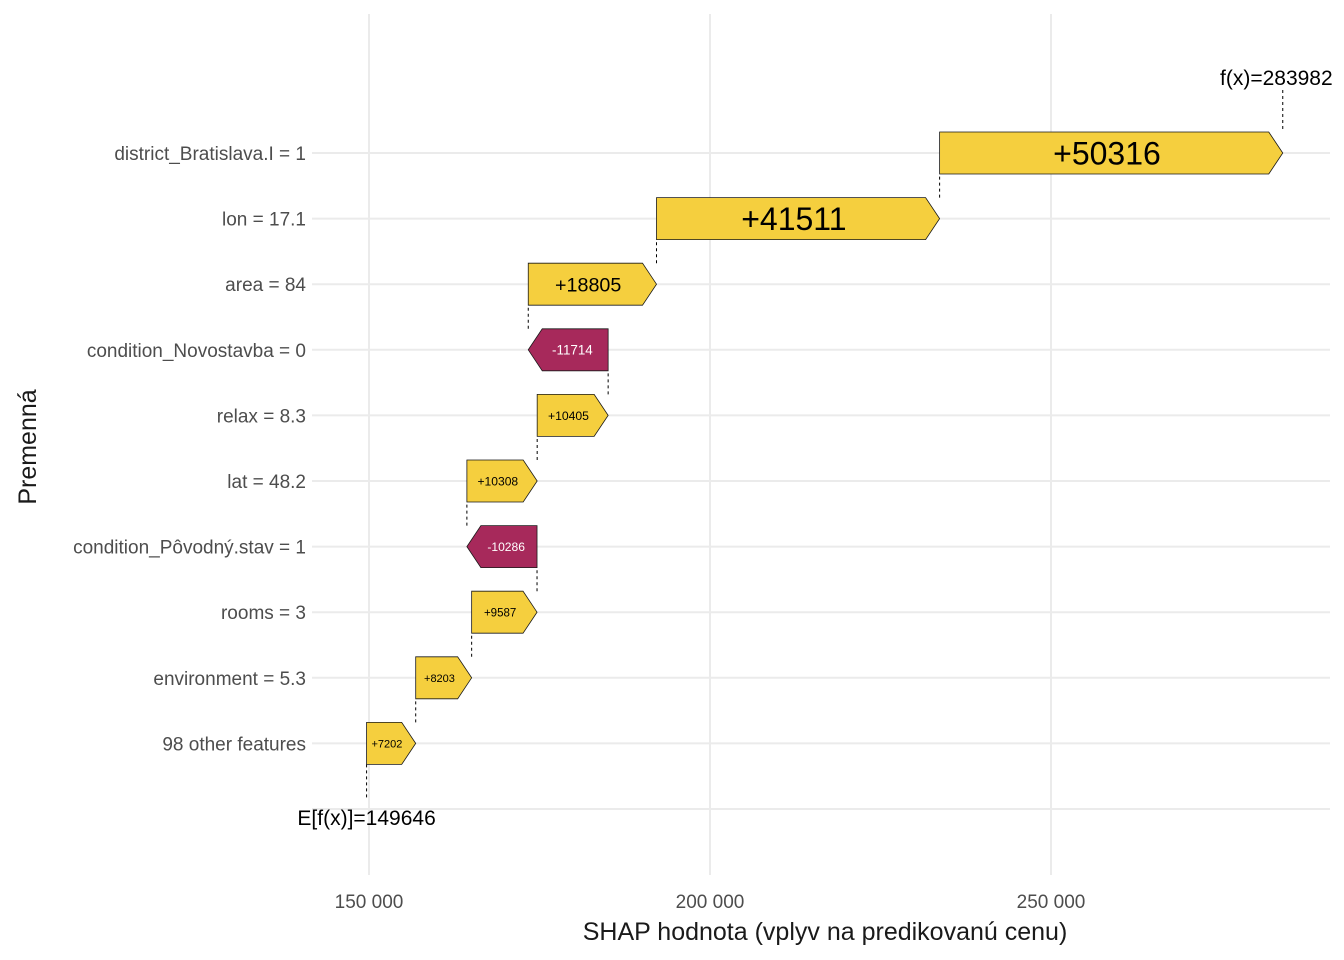 The height and width of the screenshot is (960, 1344). What do you see at coordinates (261, 416) in the screenshot?
I see `feature-label: relax = 8.3` at bounding box center [261, 416].